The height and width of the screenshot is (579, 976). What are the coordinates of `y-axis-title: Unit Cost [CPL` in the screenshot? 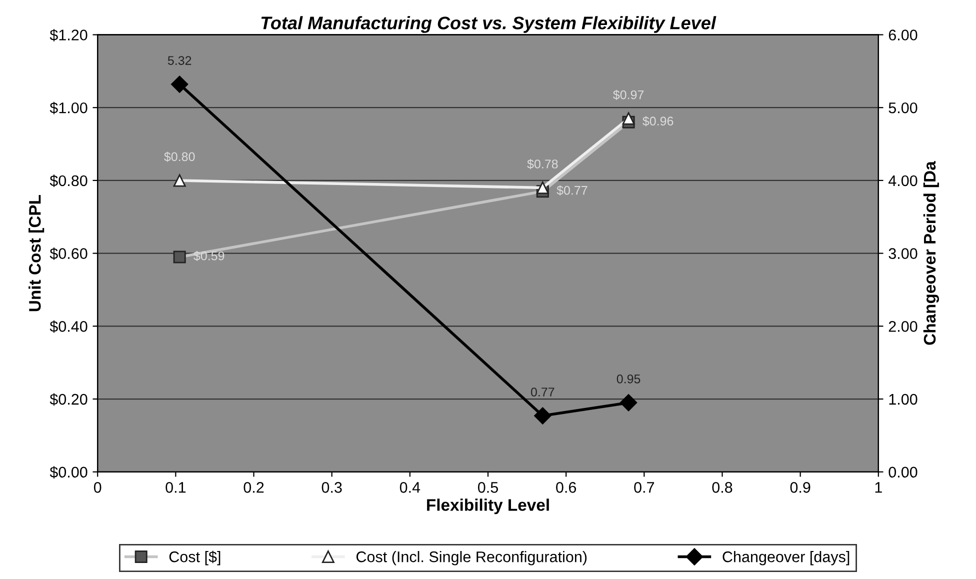 It's located at (36, 253).